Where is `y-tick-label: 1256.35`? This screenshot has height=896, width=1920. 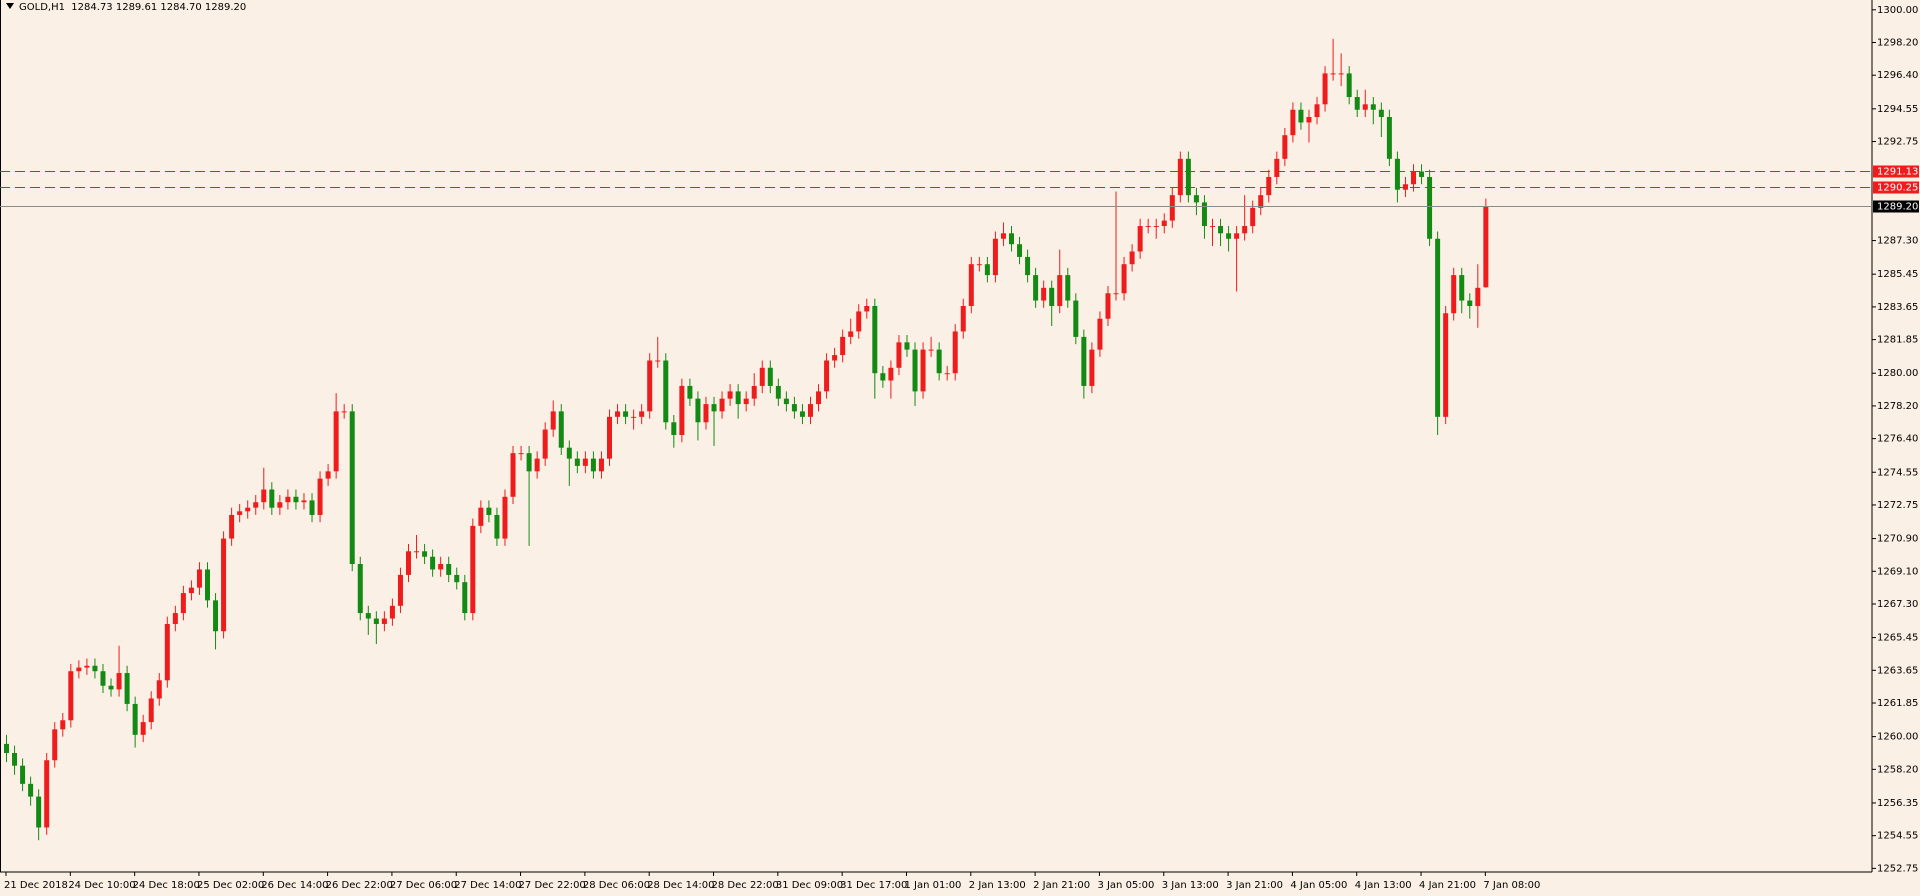
y-tick-label: 1256.35 is located at coordinates (1897, 803).